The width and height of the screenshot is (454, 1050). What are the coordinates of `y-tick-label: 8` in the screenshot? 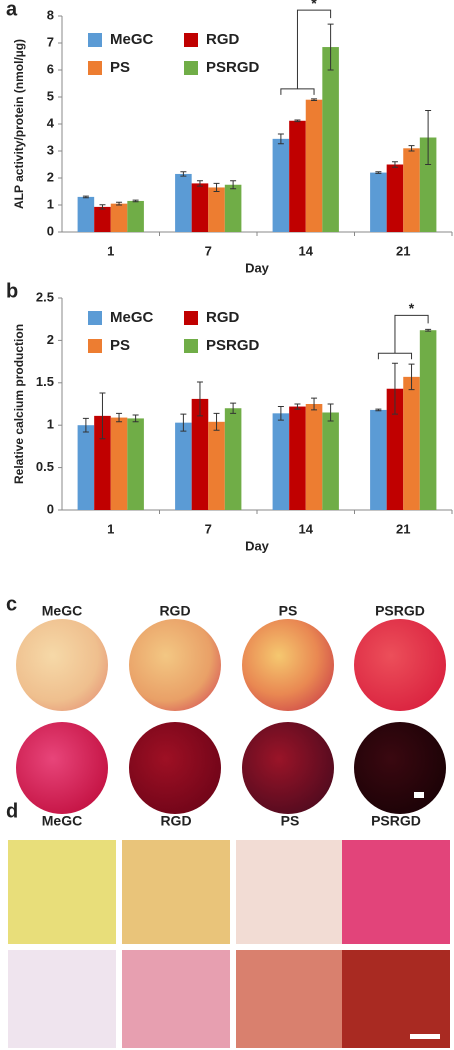 It's located at (50, 14).